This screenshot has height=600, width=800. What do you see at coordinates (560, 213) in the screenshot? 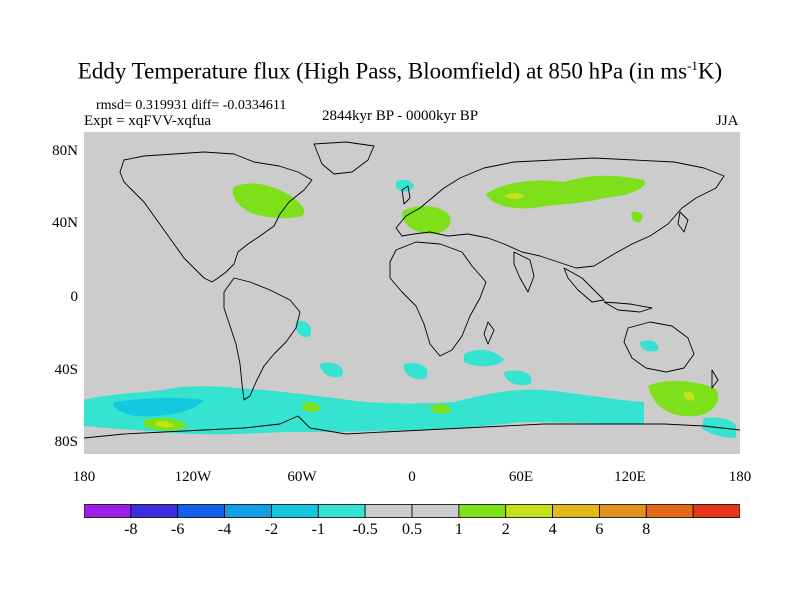
I see `coast-eurasia` at bounding box center [560, 213].